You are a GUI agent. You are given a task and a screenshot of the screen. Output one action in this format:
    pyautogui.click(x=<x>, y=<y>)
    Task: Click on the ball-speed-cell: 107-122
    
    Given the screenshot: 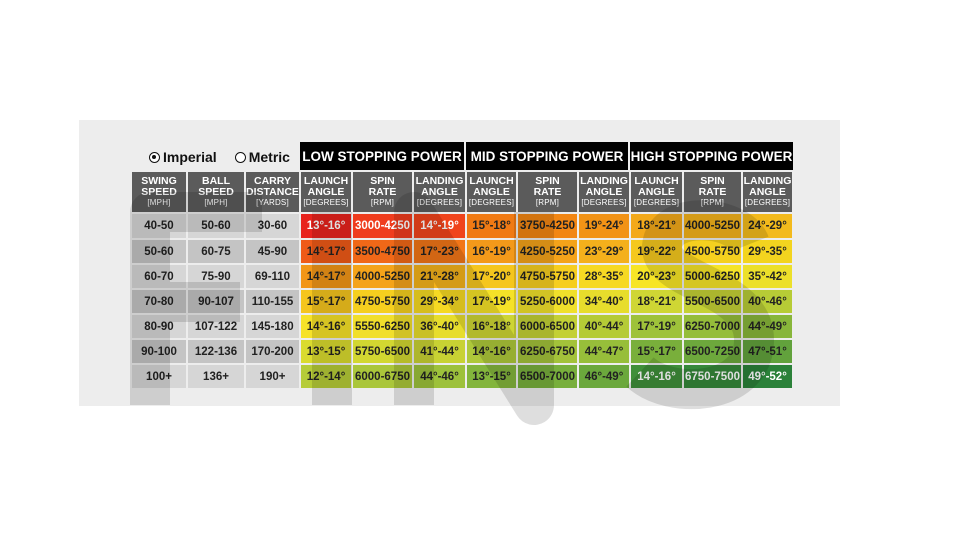 What is the action you would take?
    pyautogui.click(x=216, y=326)
    